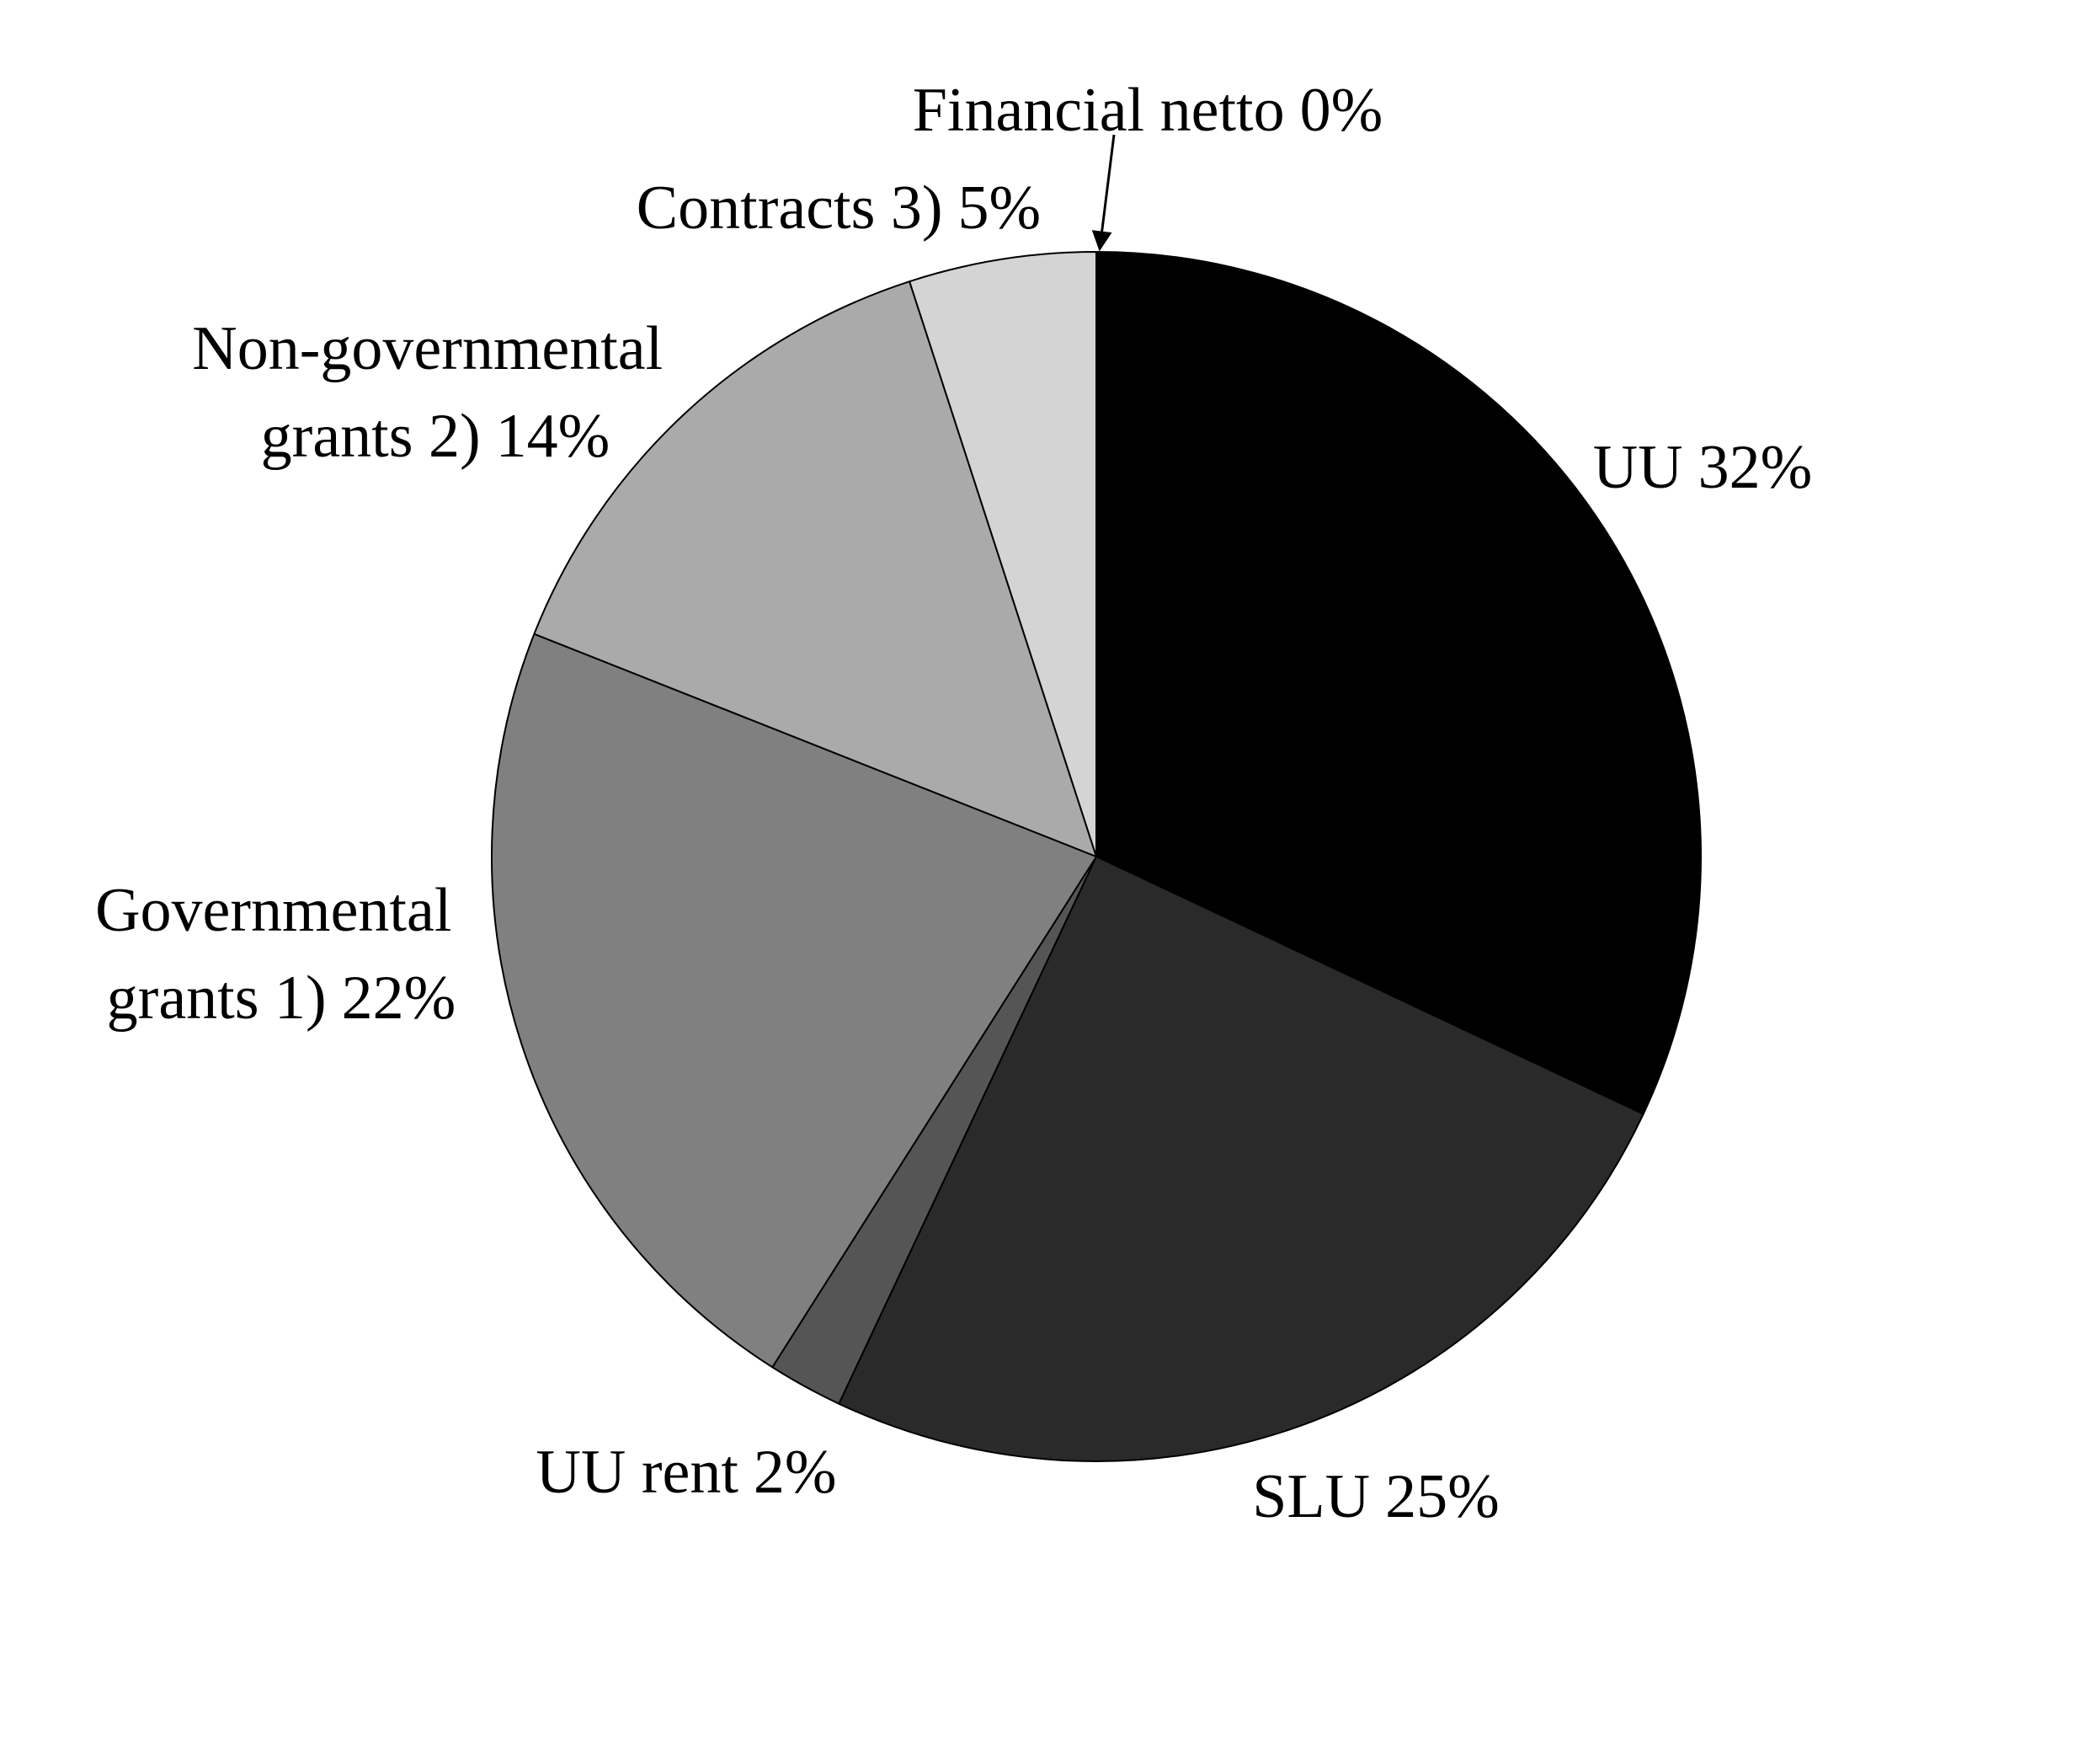  I want to click on label-line: Financial netto, so click(1099, 110).